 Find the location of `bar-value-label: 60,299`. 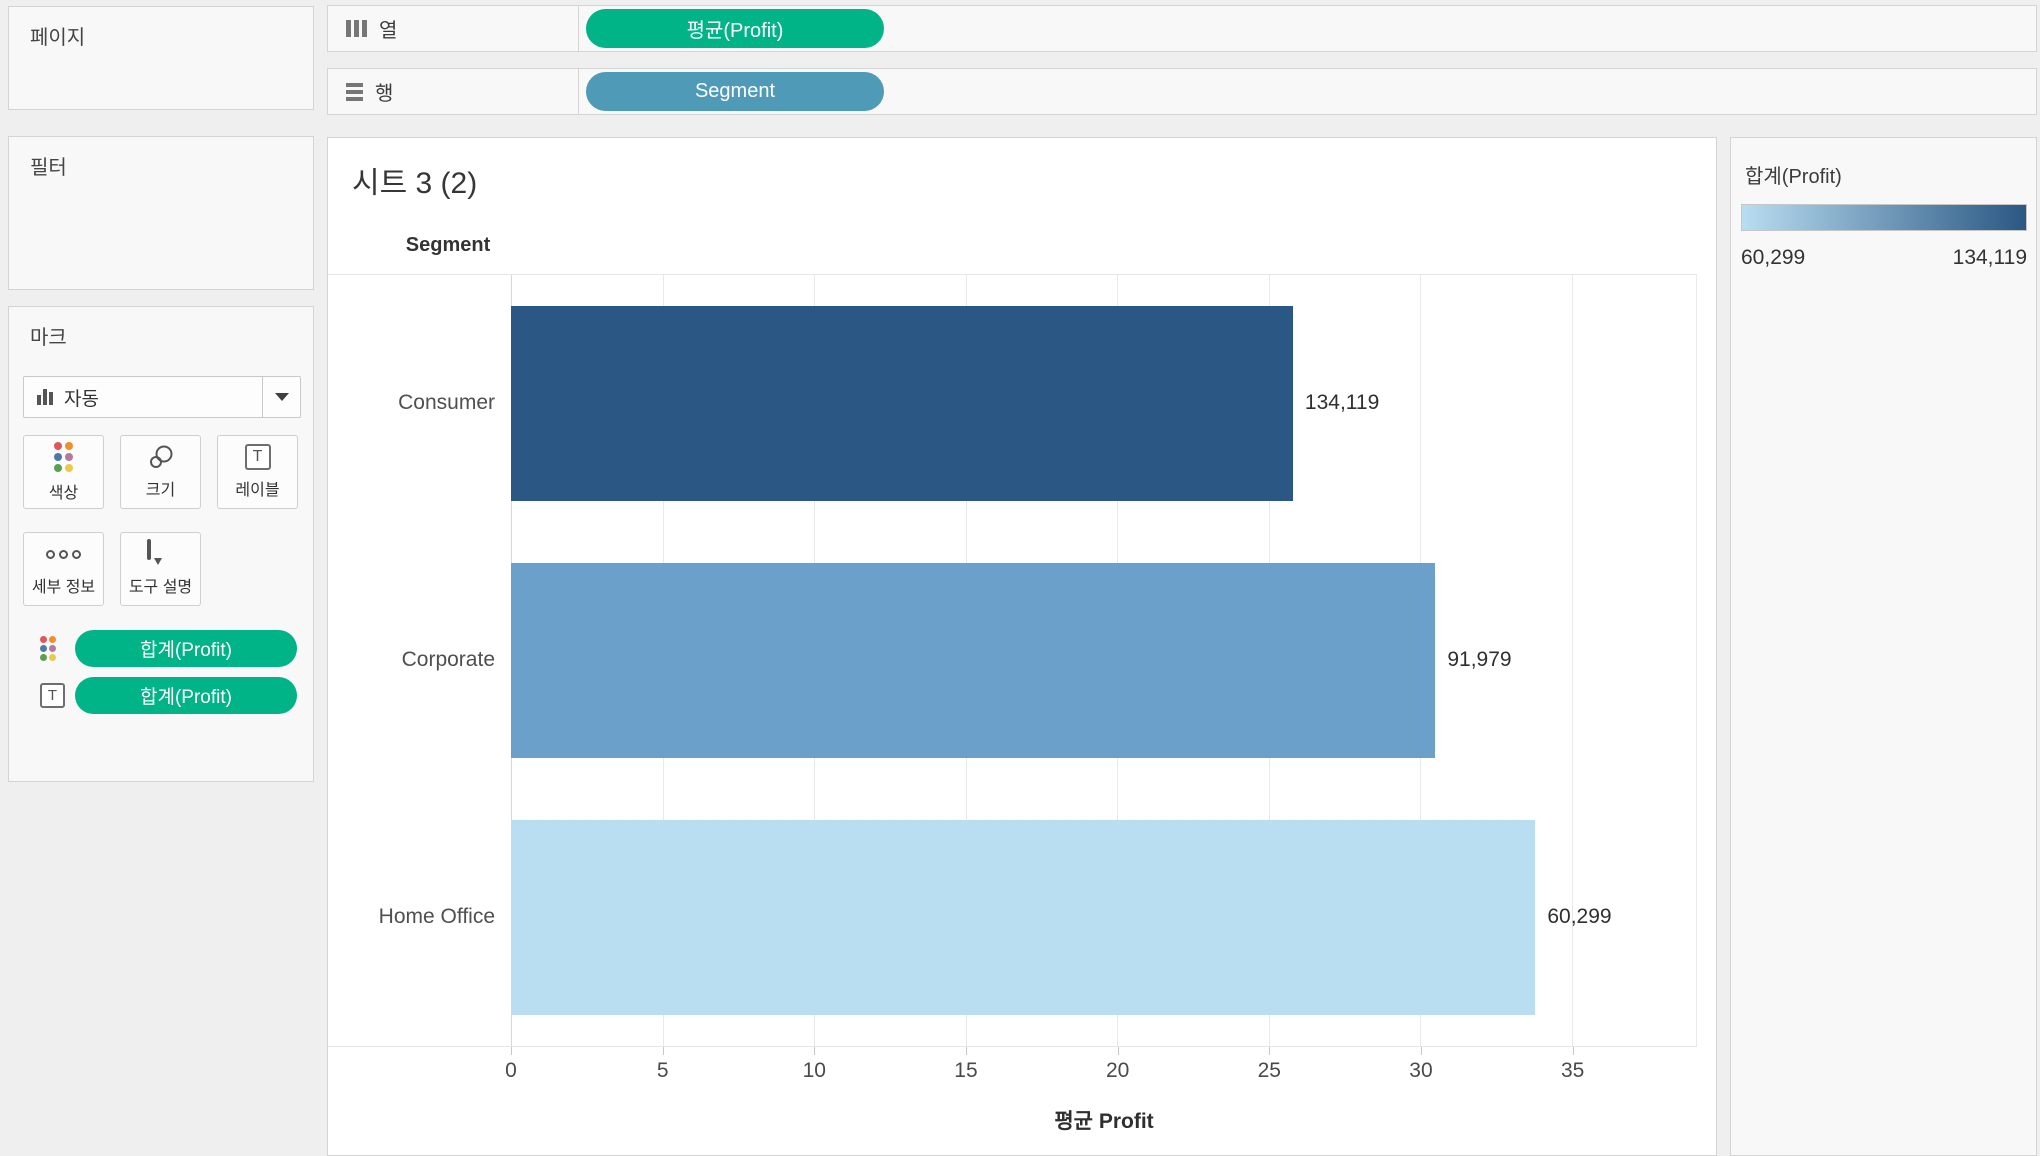

bar-value-label: 60,299 is located at coordinates (1579, 917).